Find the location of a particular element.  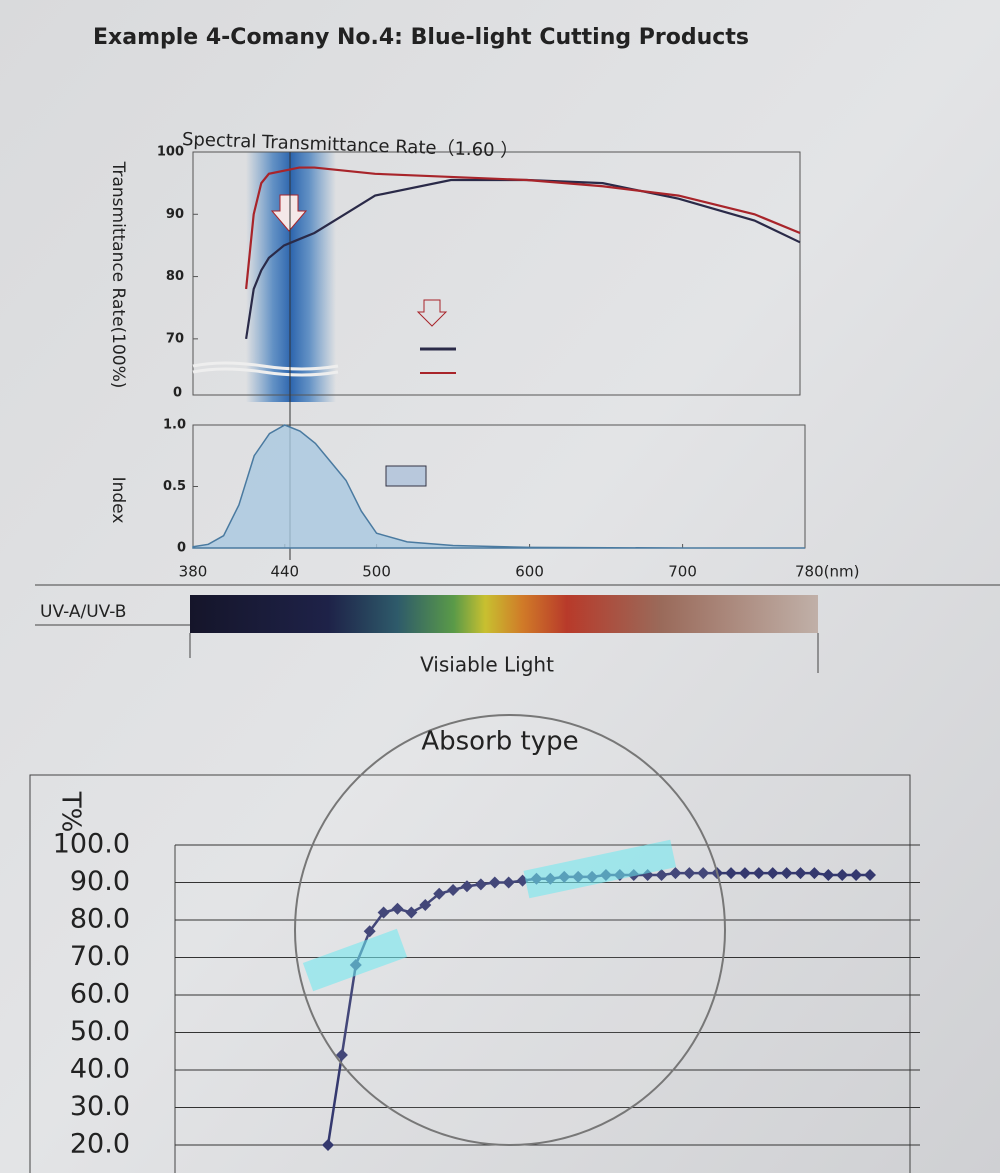

y-tick-label: 90 is located at coordinates (175, 214).